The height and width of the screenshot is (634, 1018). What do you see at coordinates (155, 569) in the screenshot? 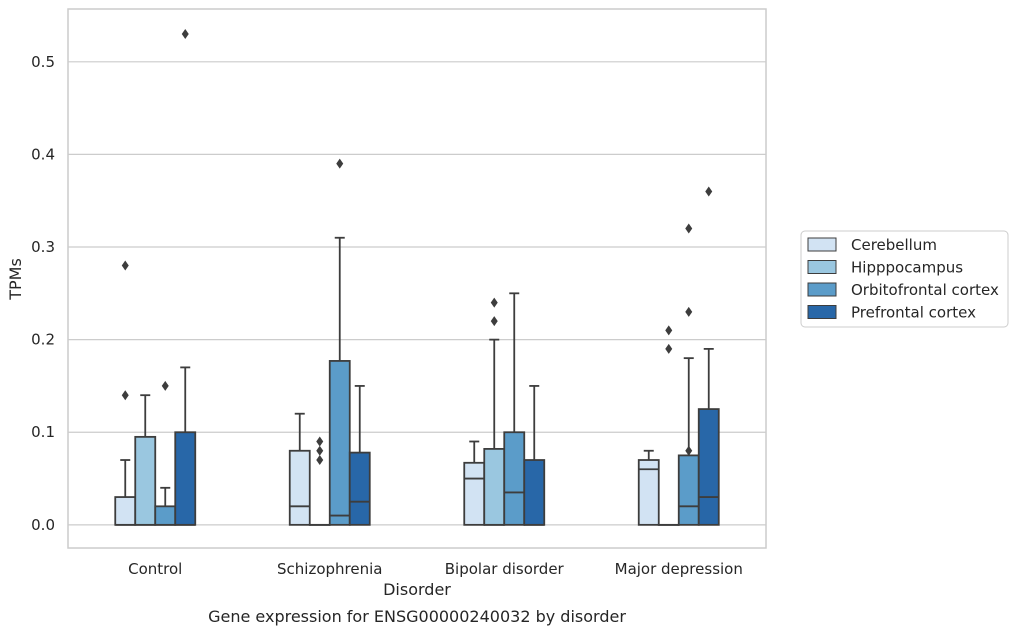
I see `x-tick-label: Control` at bounding box center [155, 569].